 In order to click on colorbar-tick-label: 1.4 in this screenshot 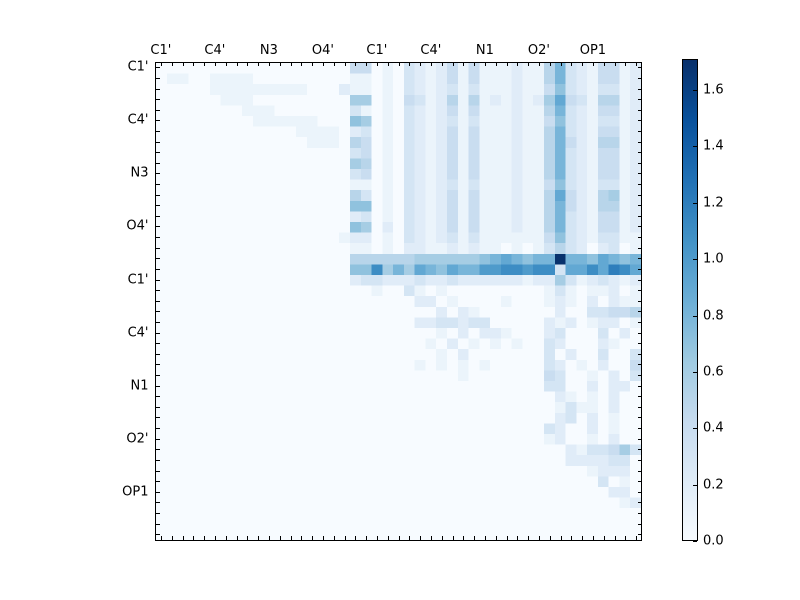, I will do `click(713, 146)`.